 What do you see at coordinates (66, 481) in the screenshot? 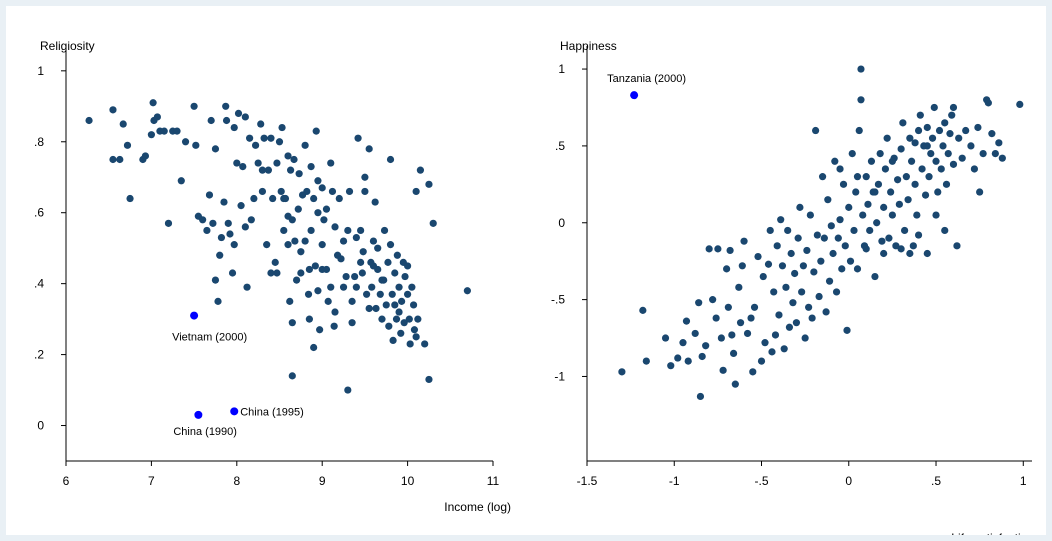
I see `x-tick-label: 6` at bounding box center [66, 481].